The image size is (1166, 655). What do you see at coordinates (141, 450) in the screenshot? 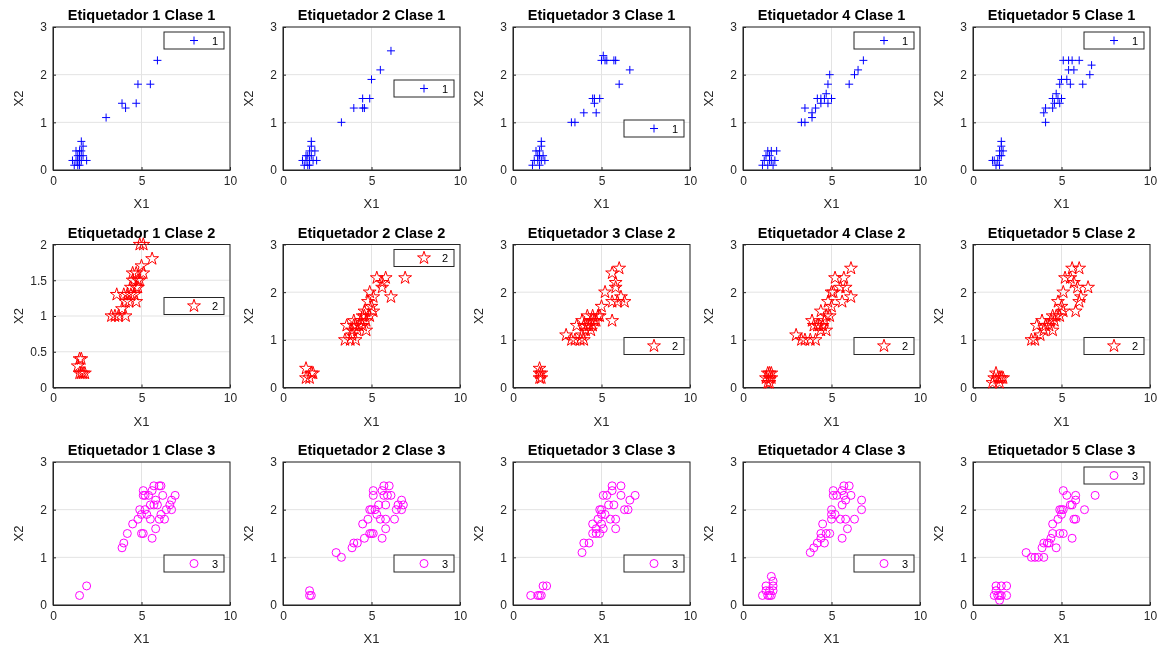
I see `chart-title: Etiquetador 1 Clase 3` at bounding box center [141, 450].